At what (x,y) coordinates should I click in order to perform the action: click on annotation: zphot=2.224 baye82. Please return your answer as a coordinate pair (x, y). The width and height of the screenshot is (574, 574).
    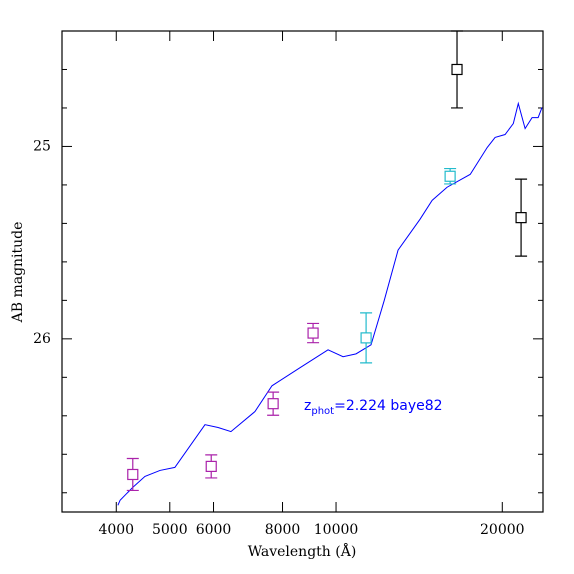
    Looking at the image, I should click on (373, 407).